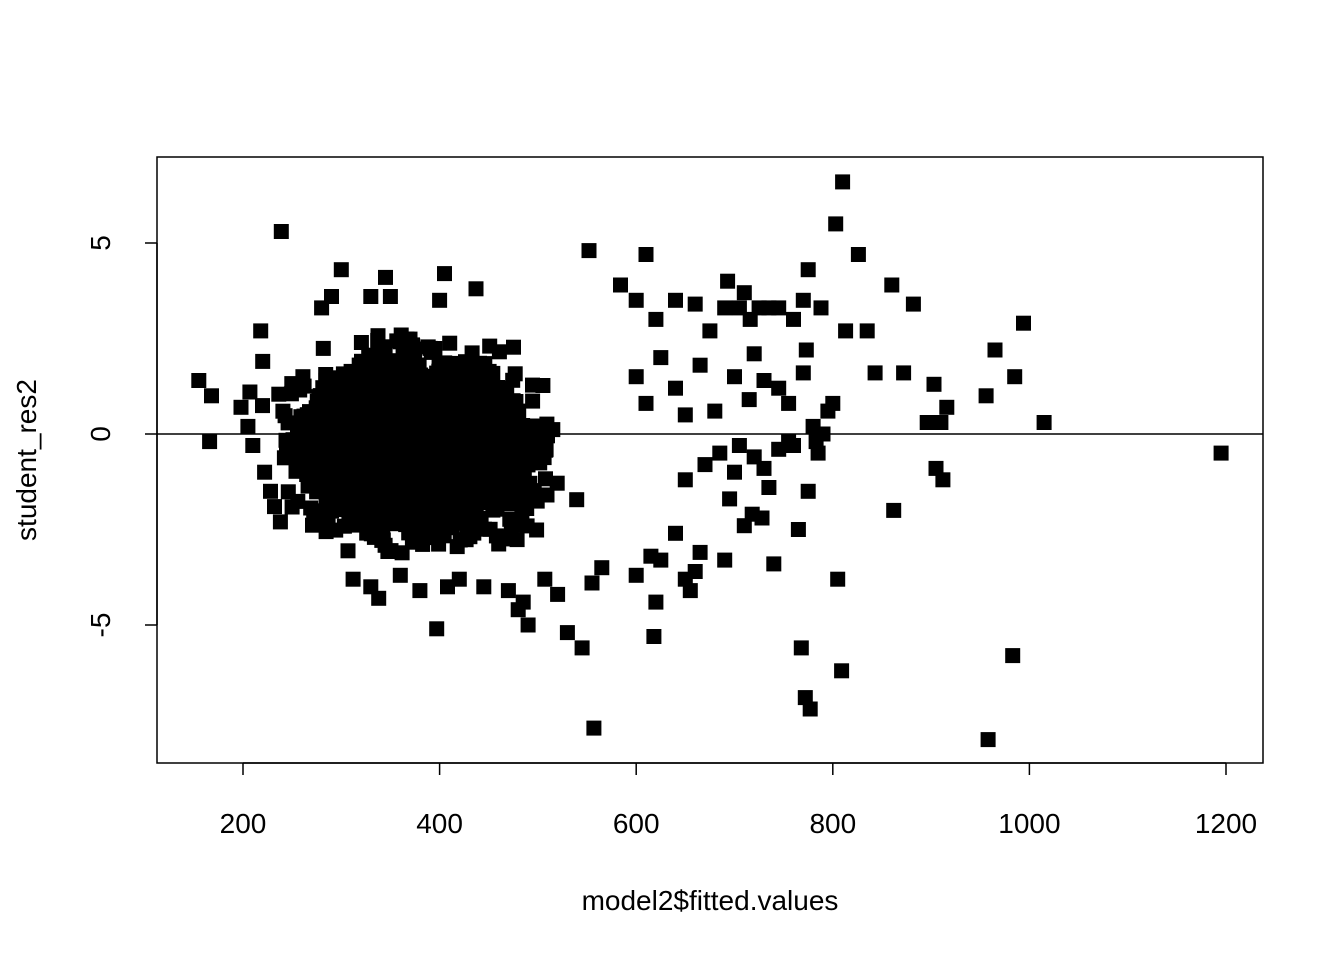  I want to click on x-tick-label: 1200, so click(1226, 823).